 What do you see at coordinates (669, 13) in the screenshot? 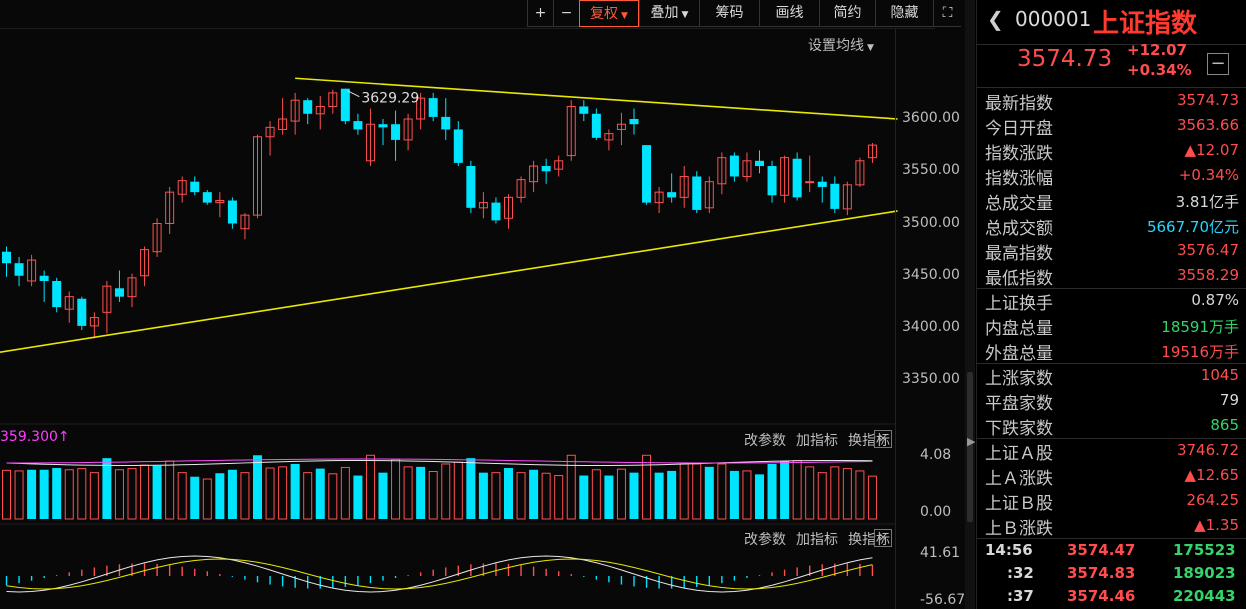
I see `overlay-button: 叠加 ▼` at bounding box center [669, 13].